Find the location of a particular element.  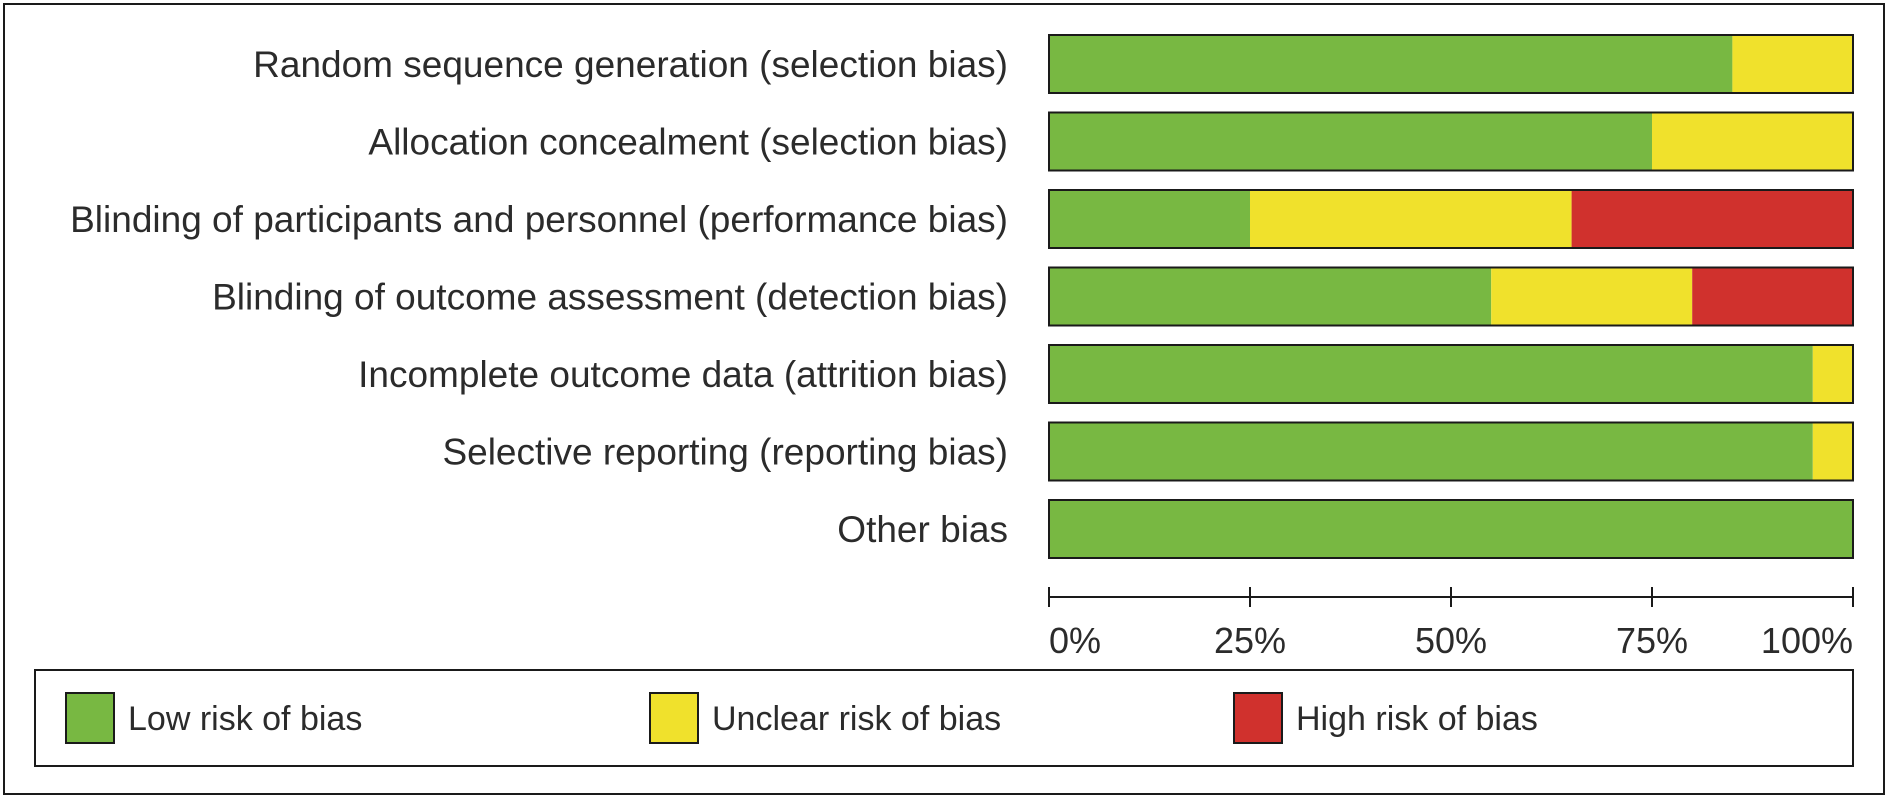

legend-label-unclear-risk-of-bias: Unclear risk of bias is located at coordinates (856, 719).